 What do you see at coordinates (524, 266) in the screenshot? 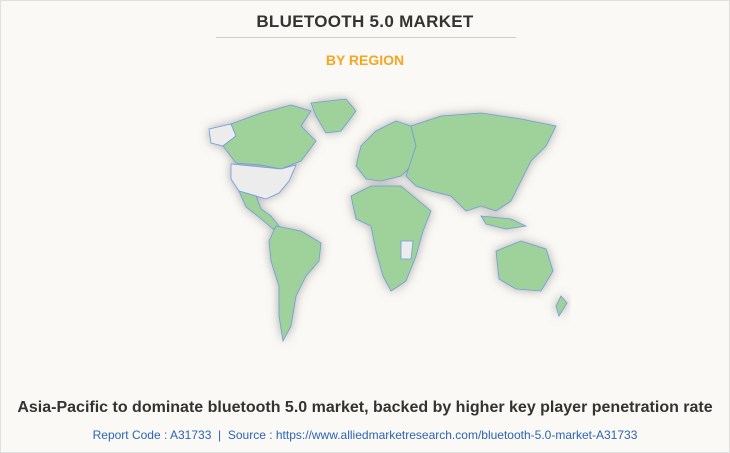
I see `region-australia` at bounding box center [524, 266].